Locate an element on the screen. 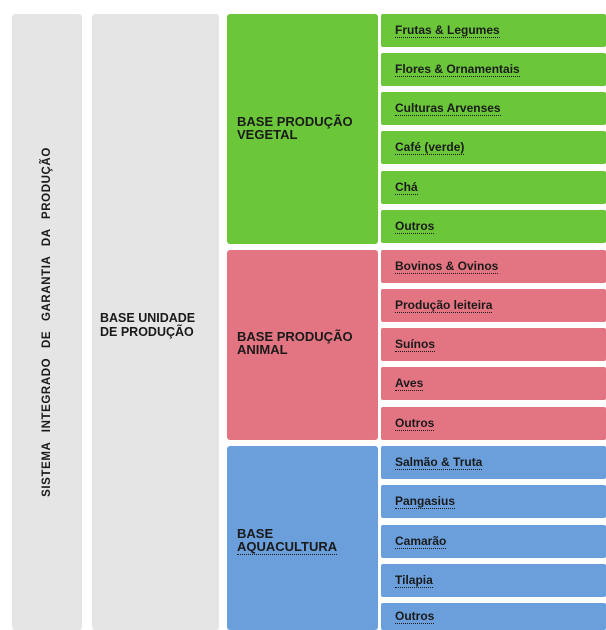 Image resolution: width=606 pixels, height=630 pixels. item-bovinos-ovinos: Bovinos & Ovinos is located at coordinates (493, 266).